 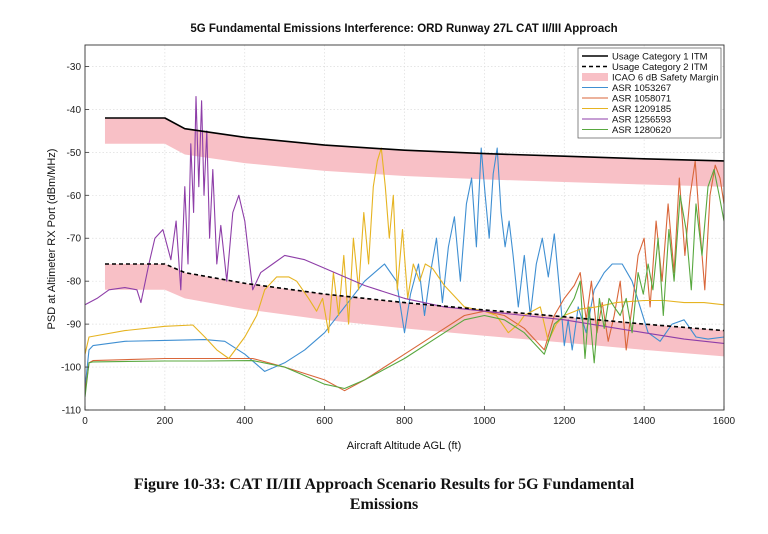 I want to click on y-tick-label: -80, so click(x=74, y=282).